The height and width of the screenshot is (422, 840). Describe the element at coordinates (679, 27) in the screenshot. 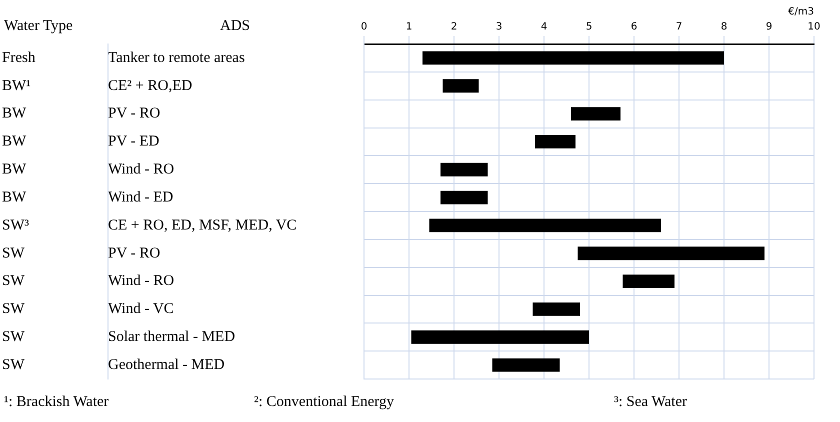

I see `x-tick-label: 7` at that location.